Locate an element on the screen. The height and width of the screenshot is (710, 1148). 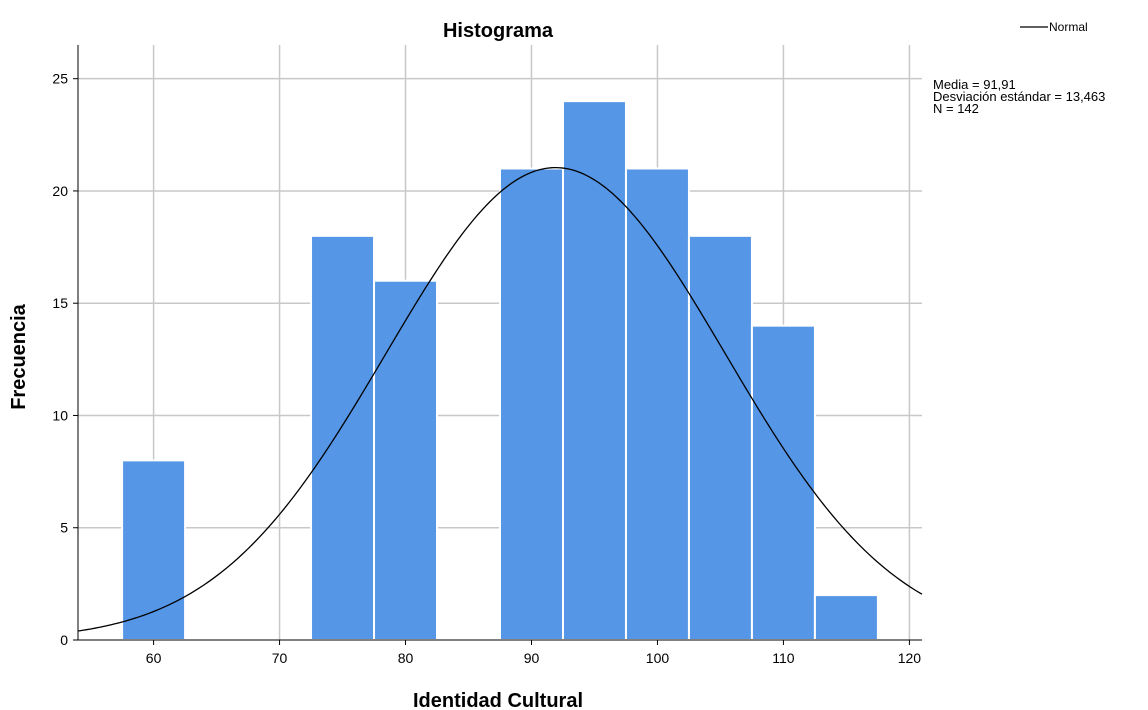
y-axis-title: Frecuencia is located at coordinates (19, 356).